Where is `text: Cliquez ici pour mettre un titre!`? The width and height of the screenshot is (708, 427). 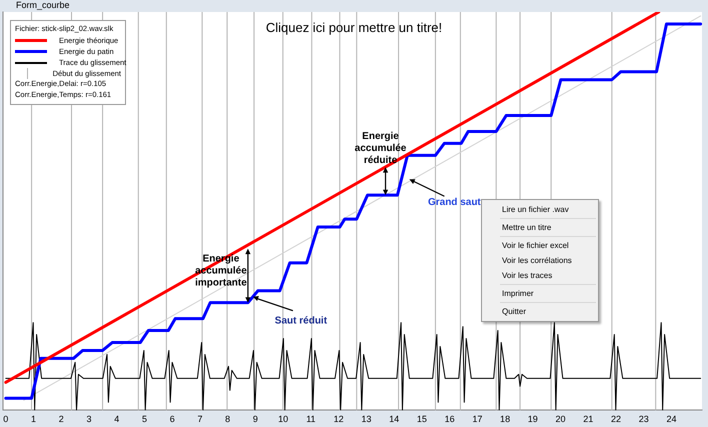
text: Cliquez ici pour mettre un titre! is located at coordinates (354, 27).